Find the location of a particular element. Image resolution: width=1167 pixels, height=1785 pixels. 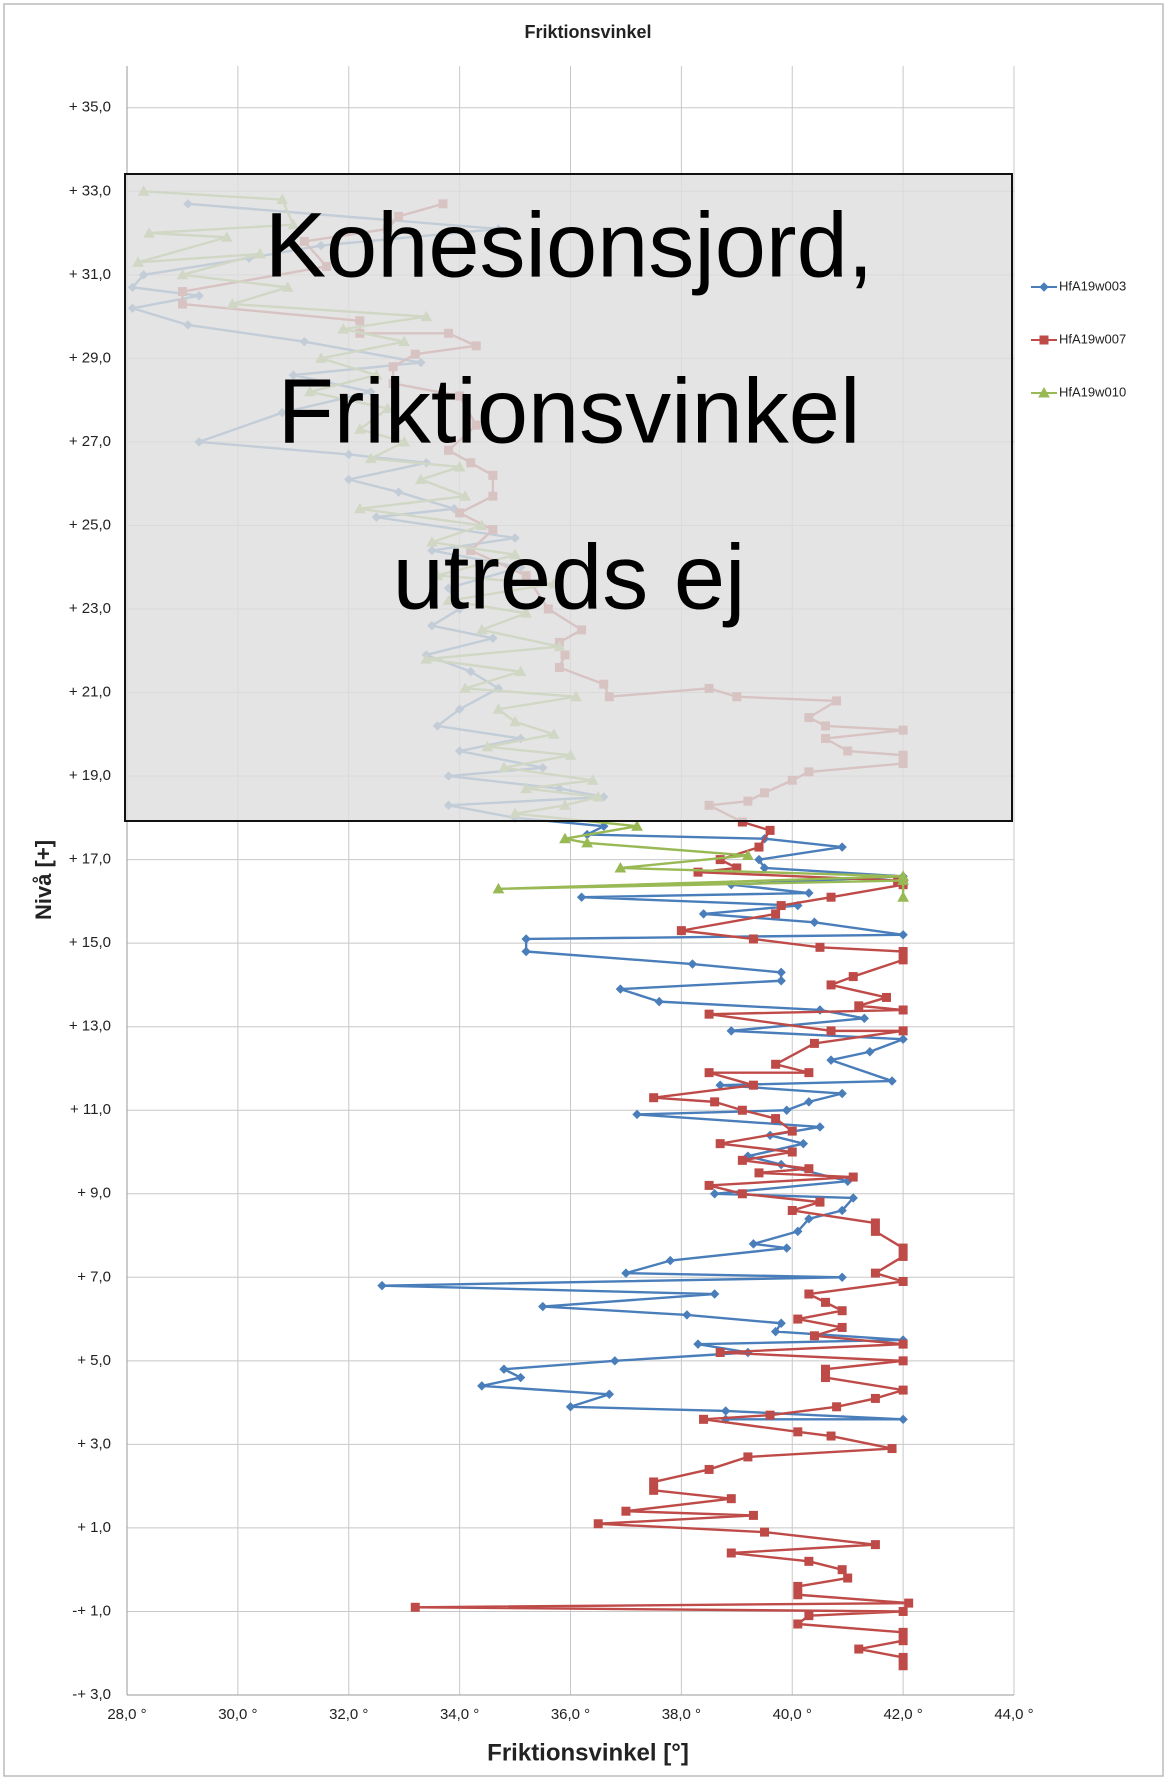

legend-label: HfA19w007 is located at coordinates (1092, 338).